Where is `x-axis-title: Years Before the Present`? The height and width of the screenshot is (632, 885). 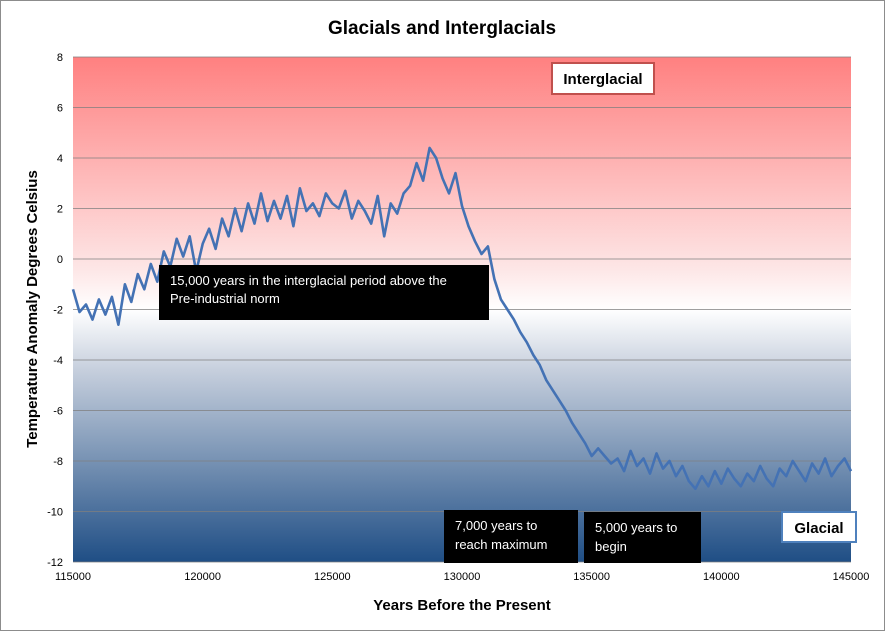 x-axis-title: Years Before the Present is located at coordinates (462, 605).